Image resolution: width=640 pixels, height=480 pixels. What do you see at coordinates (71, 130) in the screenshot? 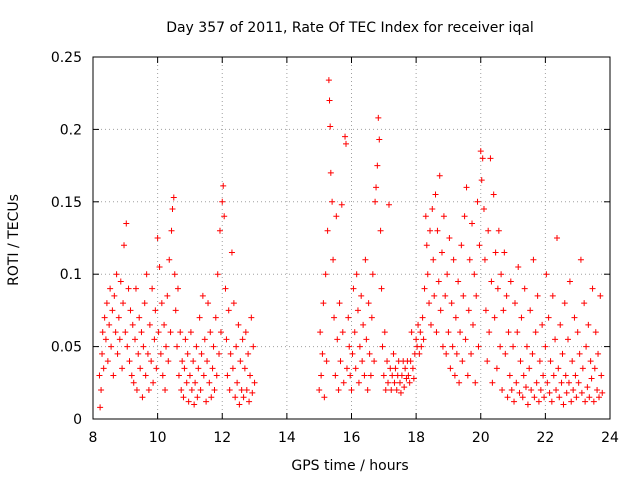
I see `y-tick-label: 0.2` at bounding box center [71, 130].